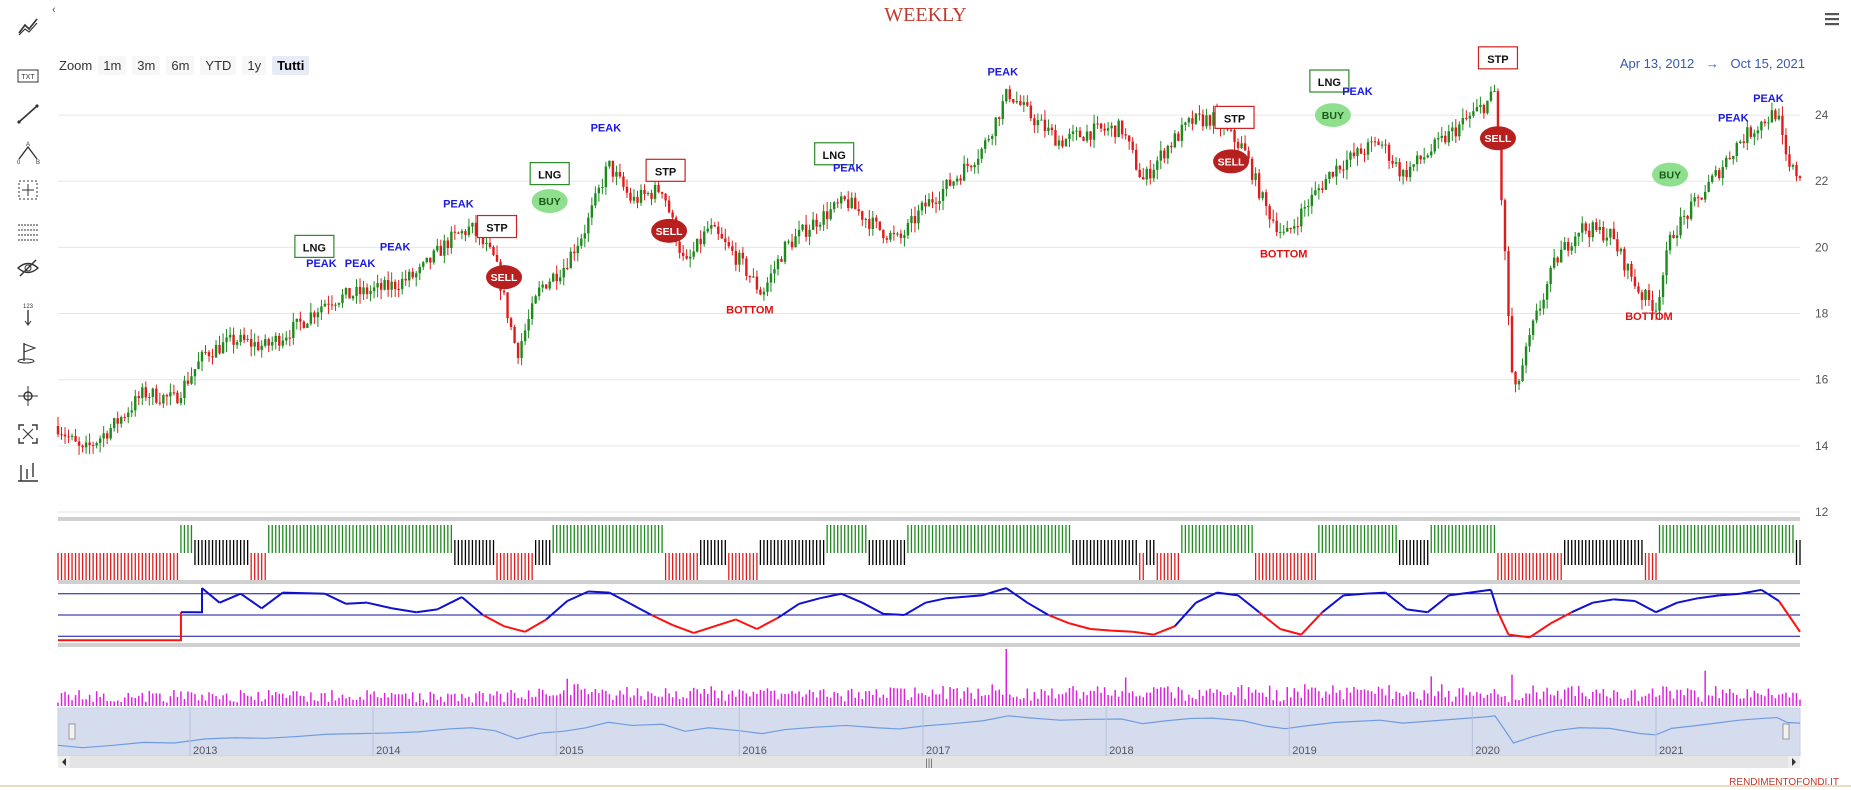  What do you see at coordinates (754, 751) in the screenshot?
I see `navigator-year-label: 2016` at bounding box center [754, 751].